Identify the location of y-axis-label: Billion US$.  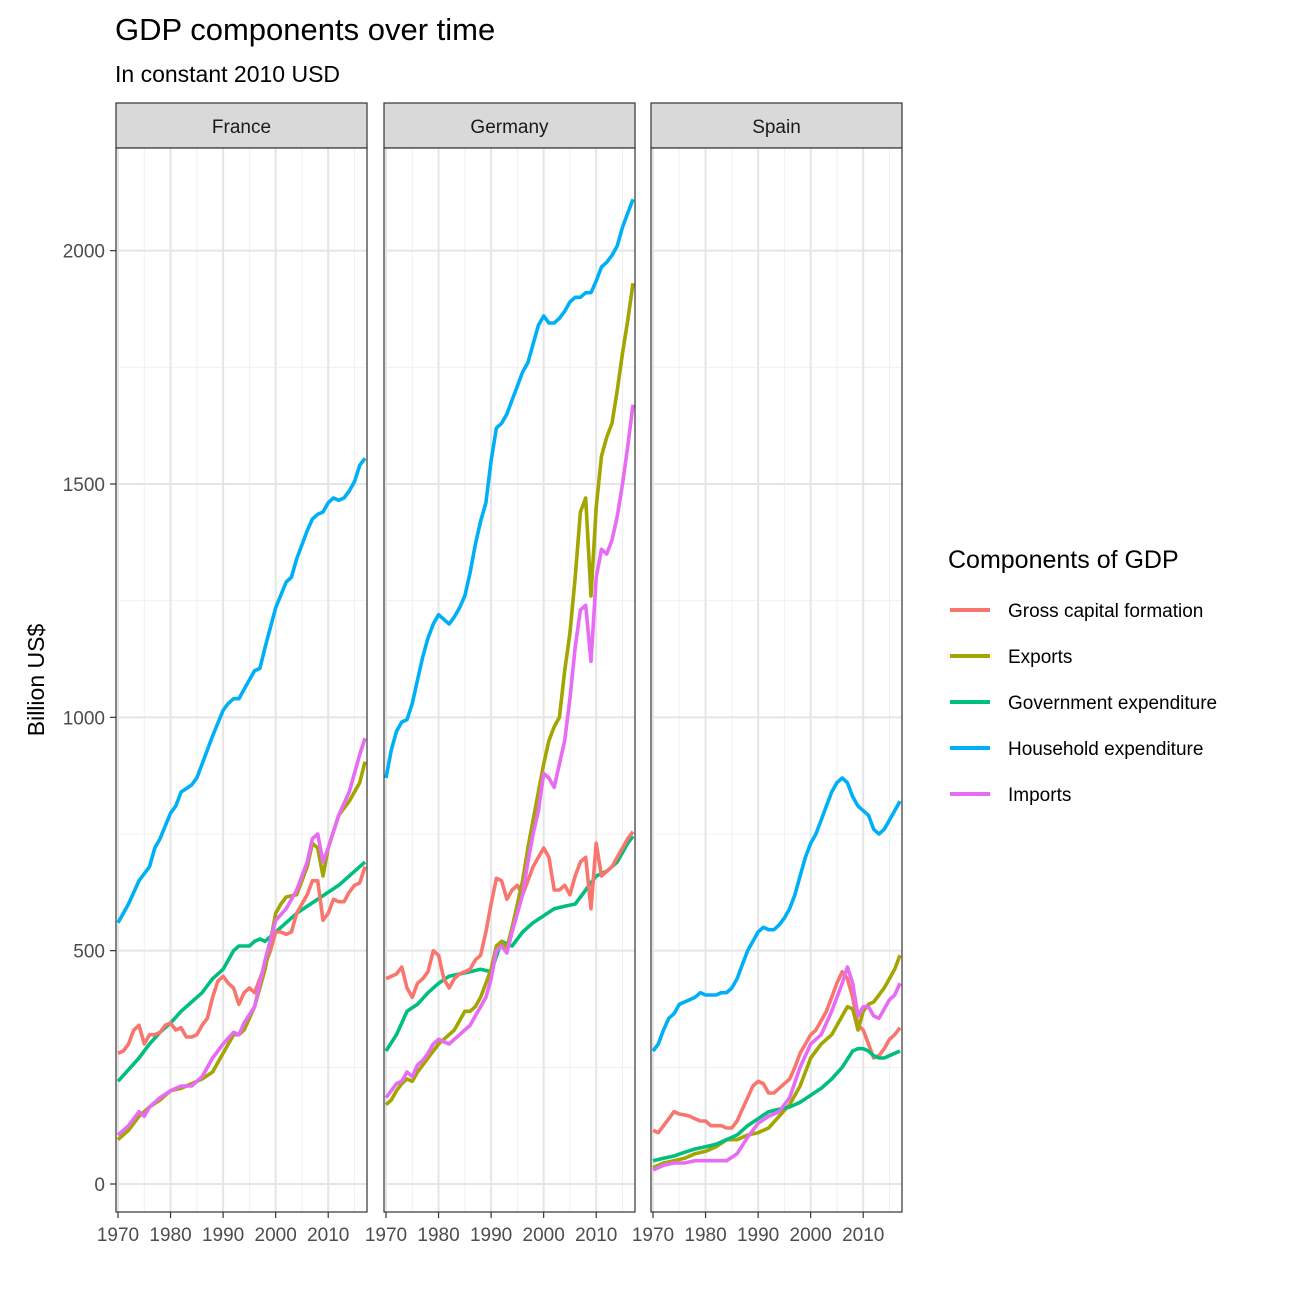
(36, 680).